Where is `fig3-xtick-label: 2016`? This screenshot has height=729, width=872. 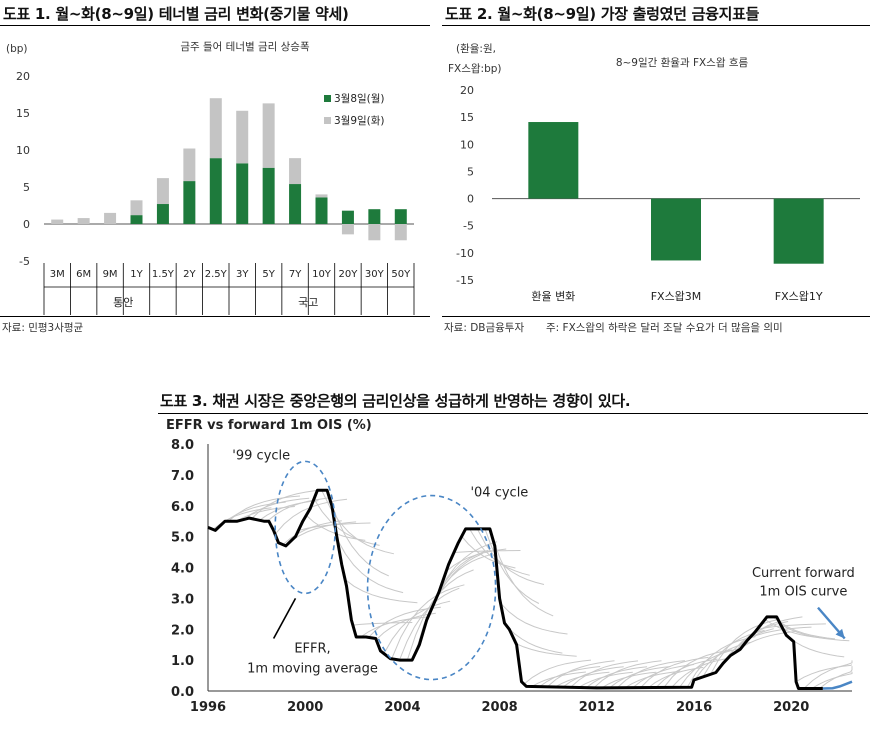 fig3-xtick-label: 2016 is located at coordinates (694, 707).